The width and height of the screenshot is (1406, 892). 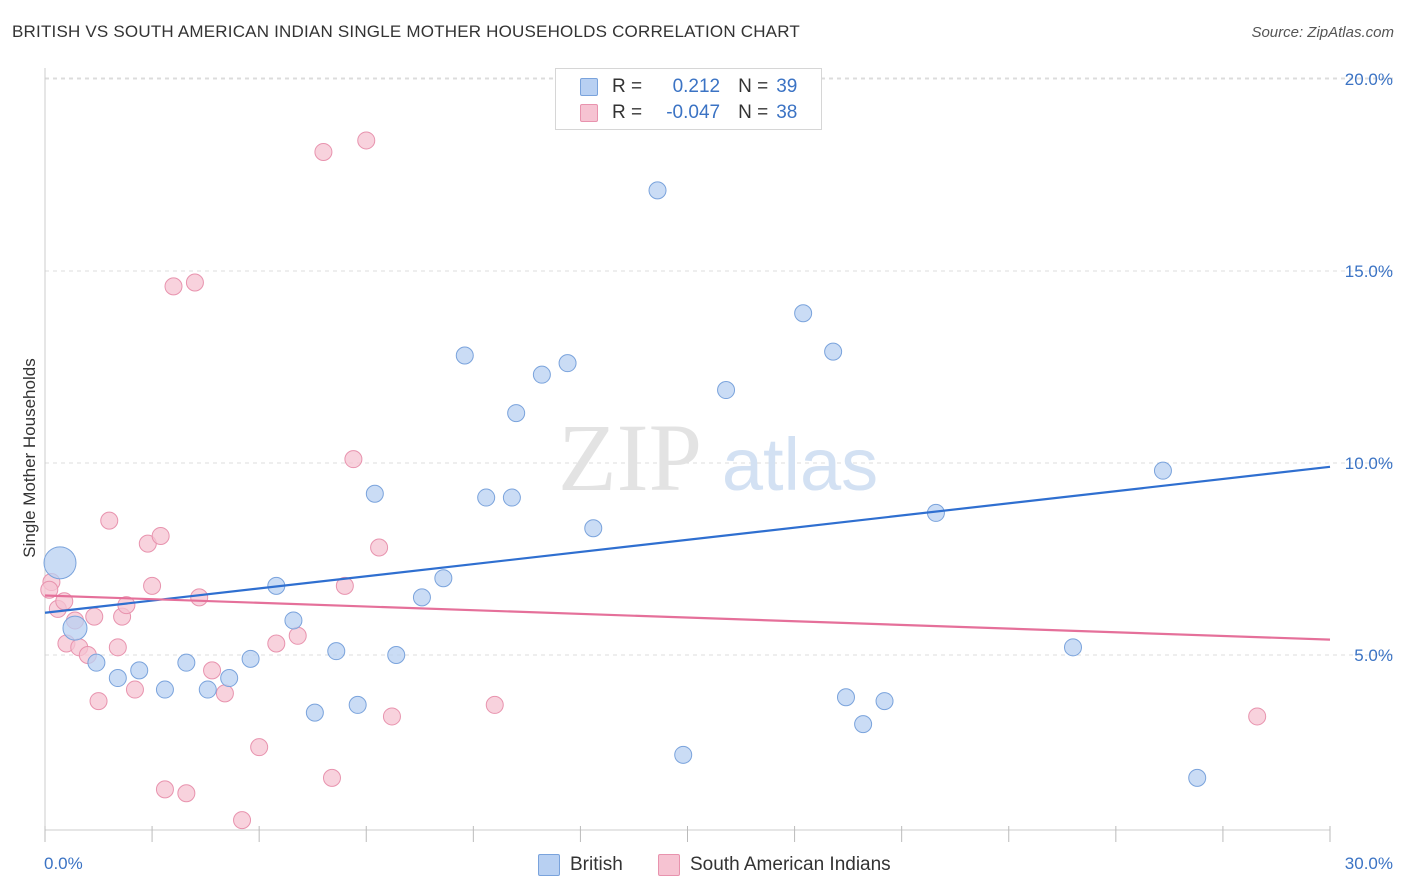 What do you see at coordinates (589, 113) in the screenshot?
I see `sai-swatch` at bounding box center [589, 113].